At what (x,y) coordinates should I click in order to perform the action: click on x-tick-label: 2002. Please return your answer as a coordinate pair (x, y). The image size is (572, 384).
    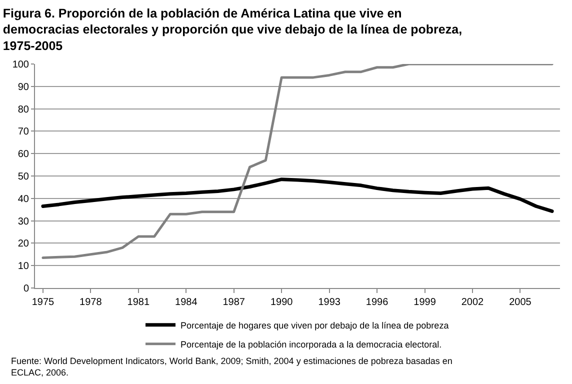
    Looking at the image, I should click on (472, 302).